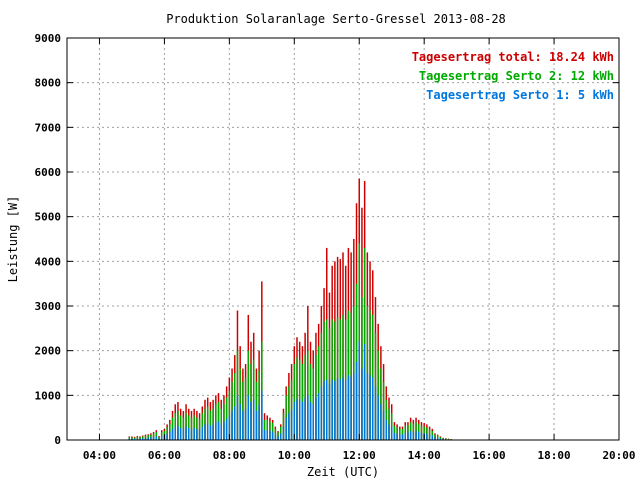 Image resolution: width=640 pixels, height=480 pixels. What do you see at coordinates (48, 351) in the screenshot?
I see `y-tick-label: 2000` at bounding box center [48, 351].